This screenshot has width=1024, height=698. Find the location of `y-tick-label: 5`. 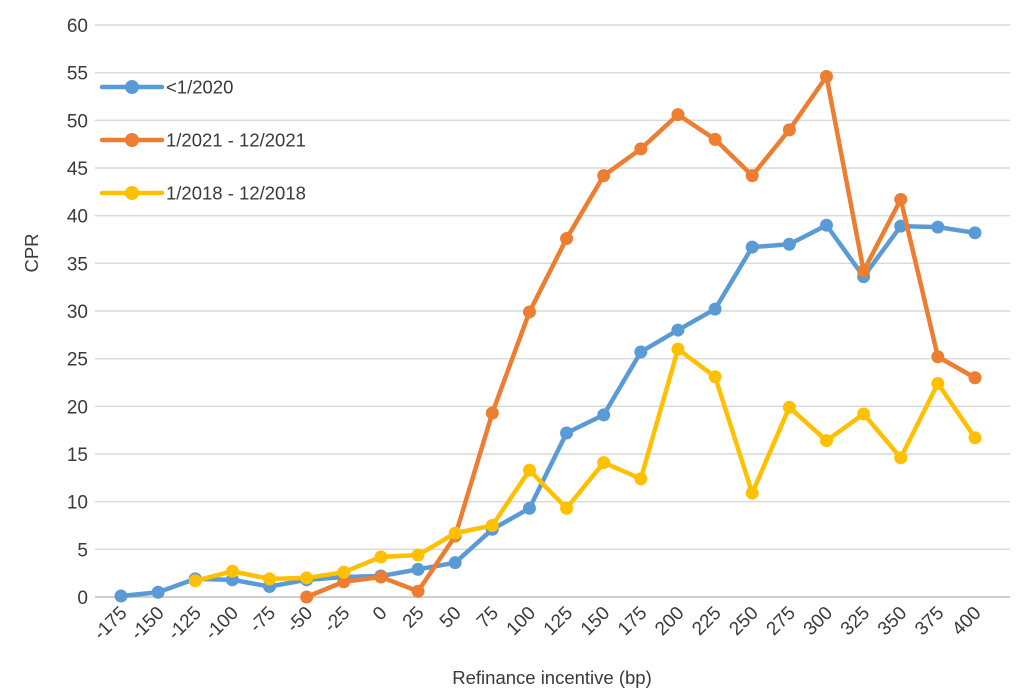

y-tick-label: 5 is located at coordinates (82, 550).